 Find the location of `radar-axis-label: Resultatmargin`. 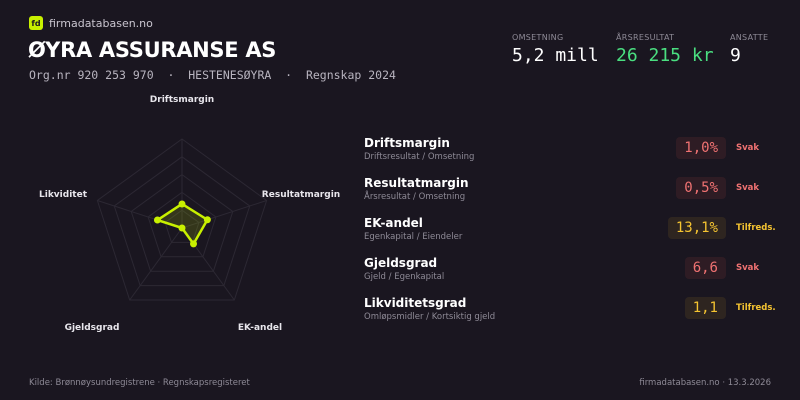

radar-axis-label: Resultatmargin is located at coordinates (301, 195).